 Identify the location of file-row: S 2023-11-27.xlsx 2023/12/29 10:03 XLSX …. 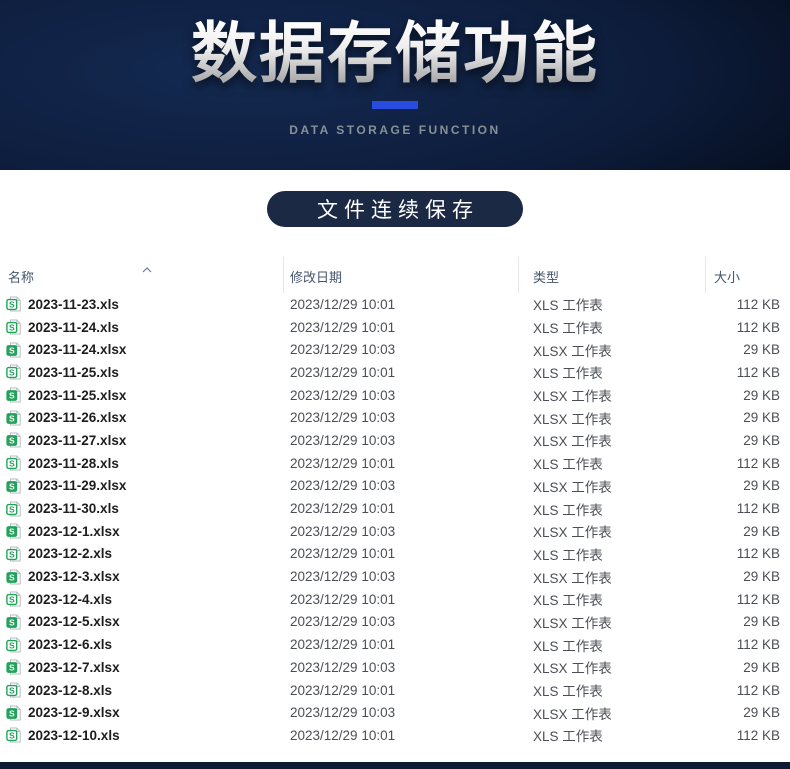
(398, 440).